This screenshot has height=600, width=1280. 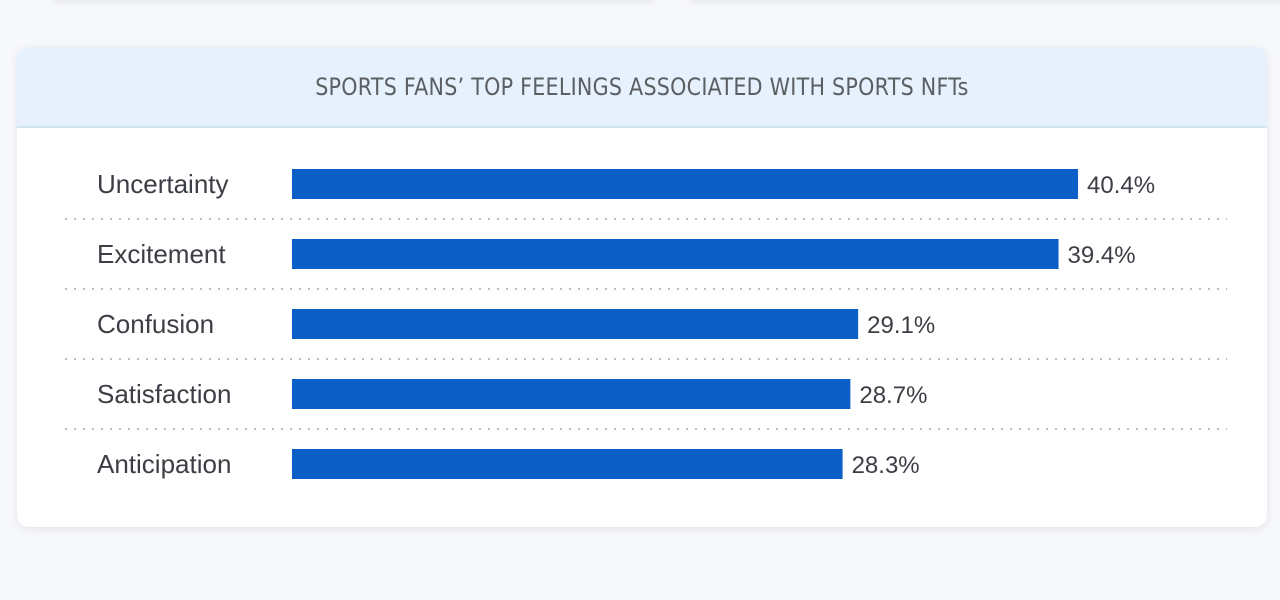 I want to click on value-label-confusion: 29.1%, so click(x=901, y=325).